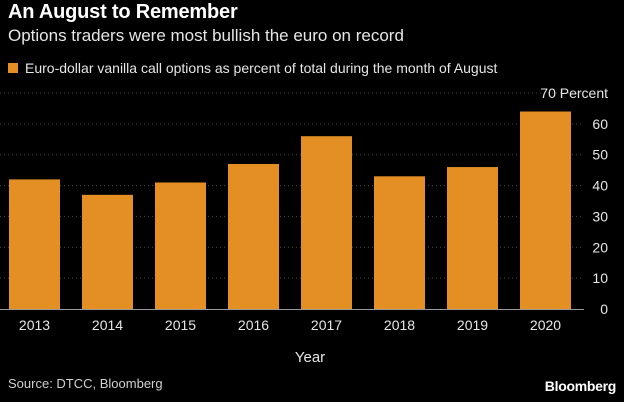  Describe the element at coordinates (399, 242) in the screenshot. I see `bar-2018` at that location.